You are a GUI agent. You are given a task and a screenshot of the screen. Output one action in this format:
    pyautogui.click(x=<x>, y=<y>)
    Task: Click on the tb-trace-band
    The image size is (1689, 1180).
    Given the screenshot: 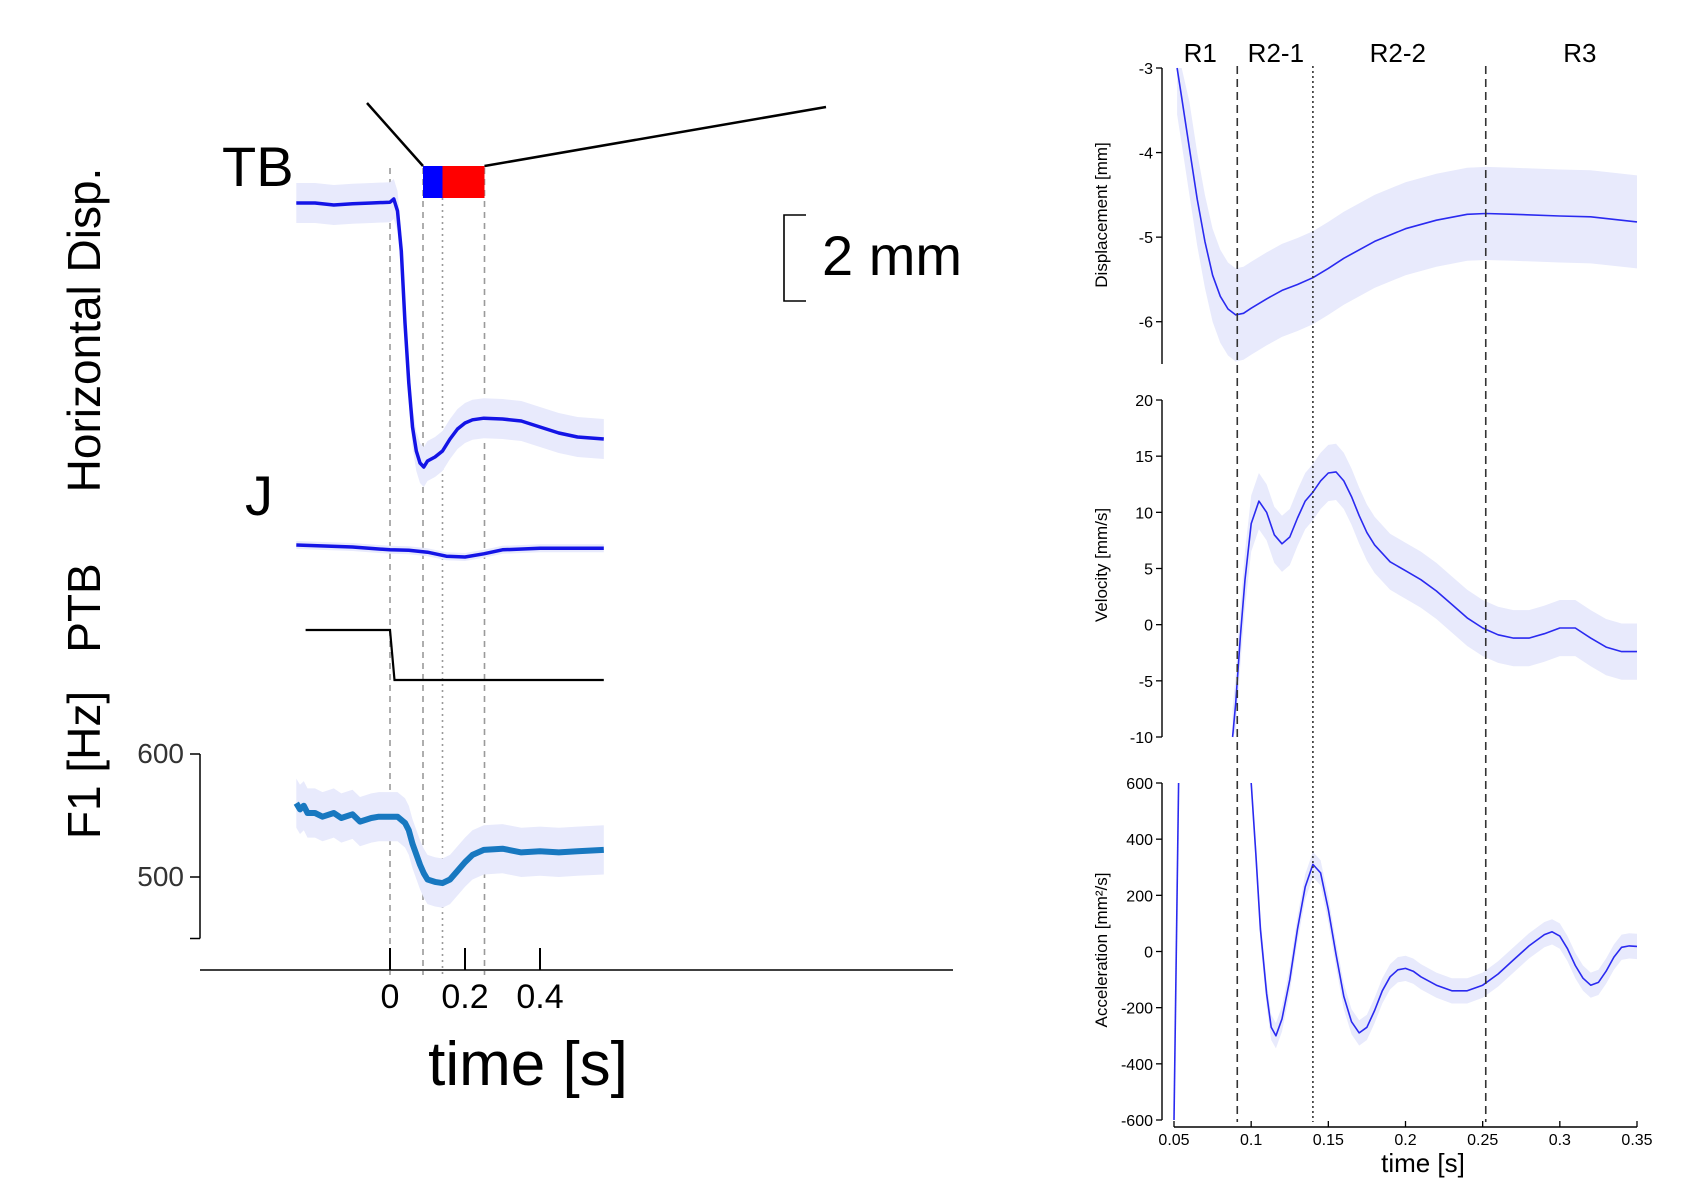 What is the action you would take?
    pyautogui.click(x=450, y=333)
    